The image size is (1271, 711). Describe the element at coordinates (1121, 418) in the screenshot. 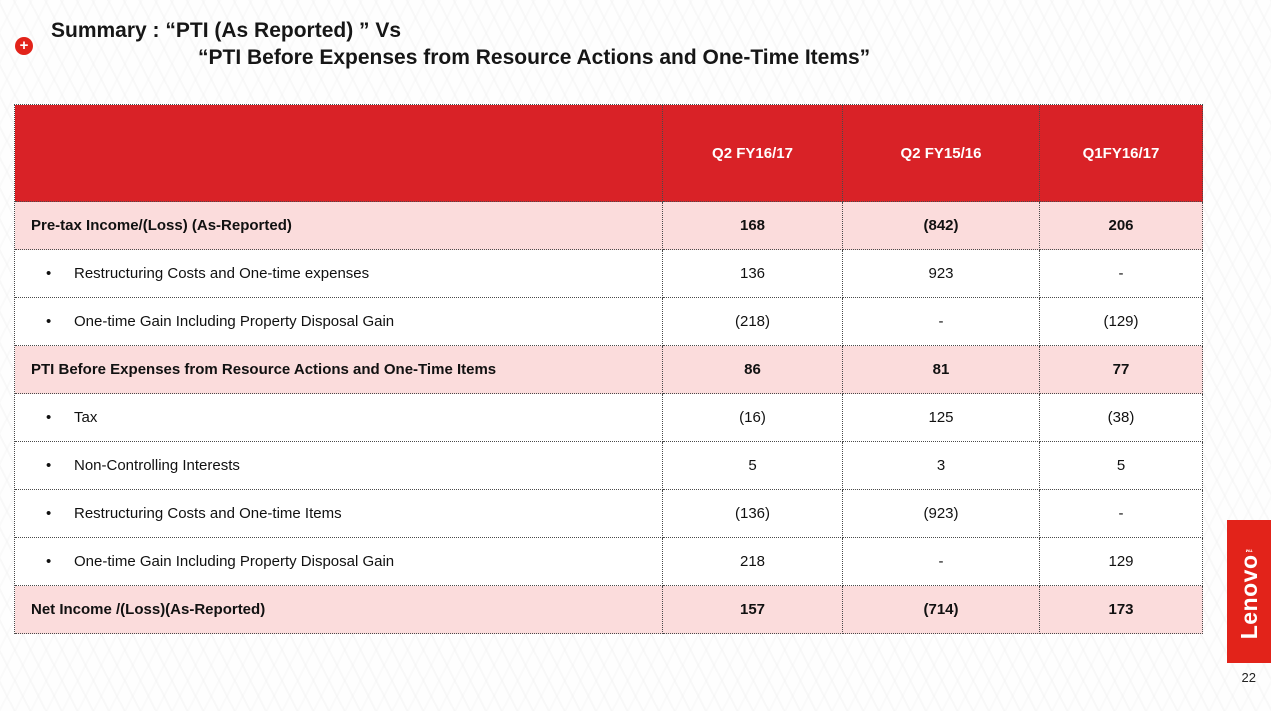

I see `table-cell: (38)` at that location.